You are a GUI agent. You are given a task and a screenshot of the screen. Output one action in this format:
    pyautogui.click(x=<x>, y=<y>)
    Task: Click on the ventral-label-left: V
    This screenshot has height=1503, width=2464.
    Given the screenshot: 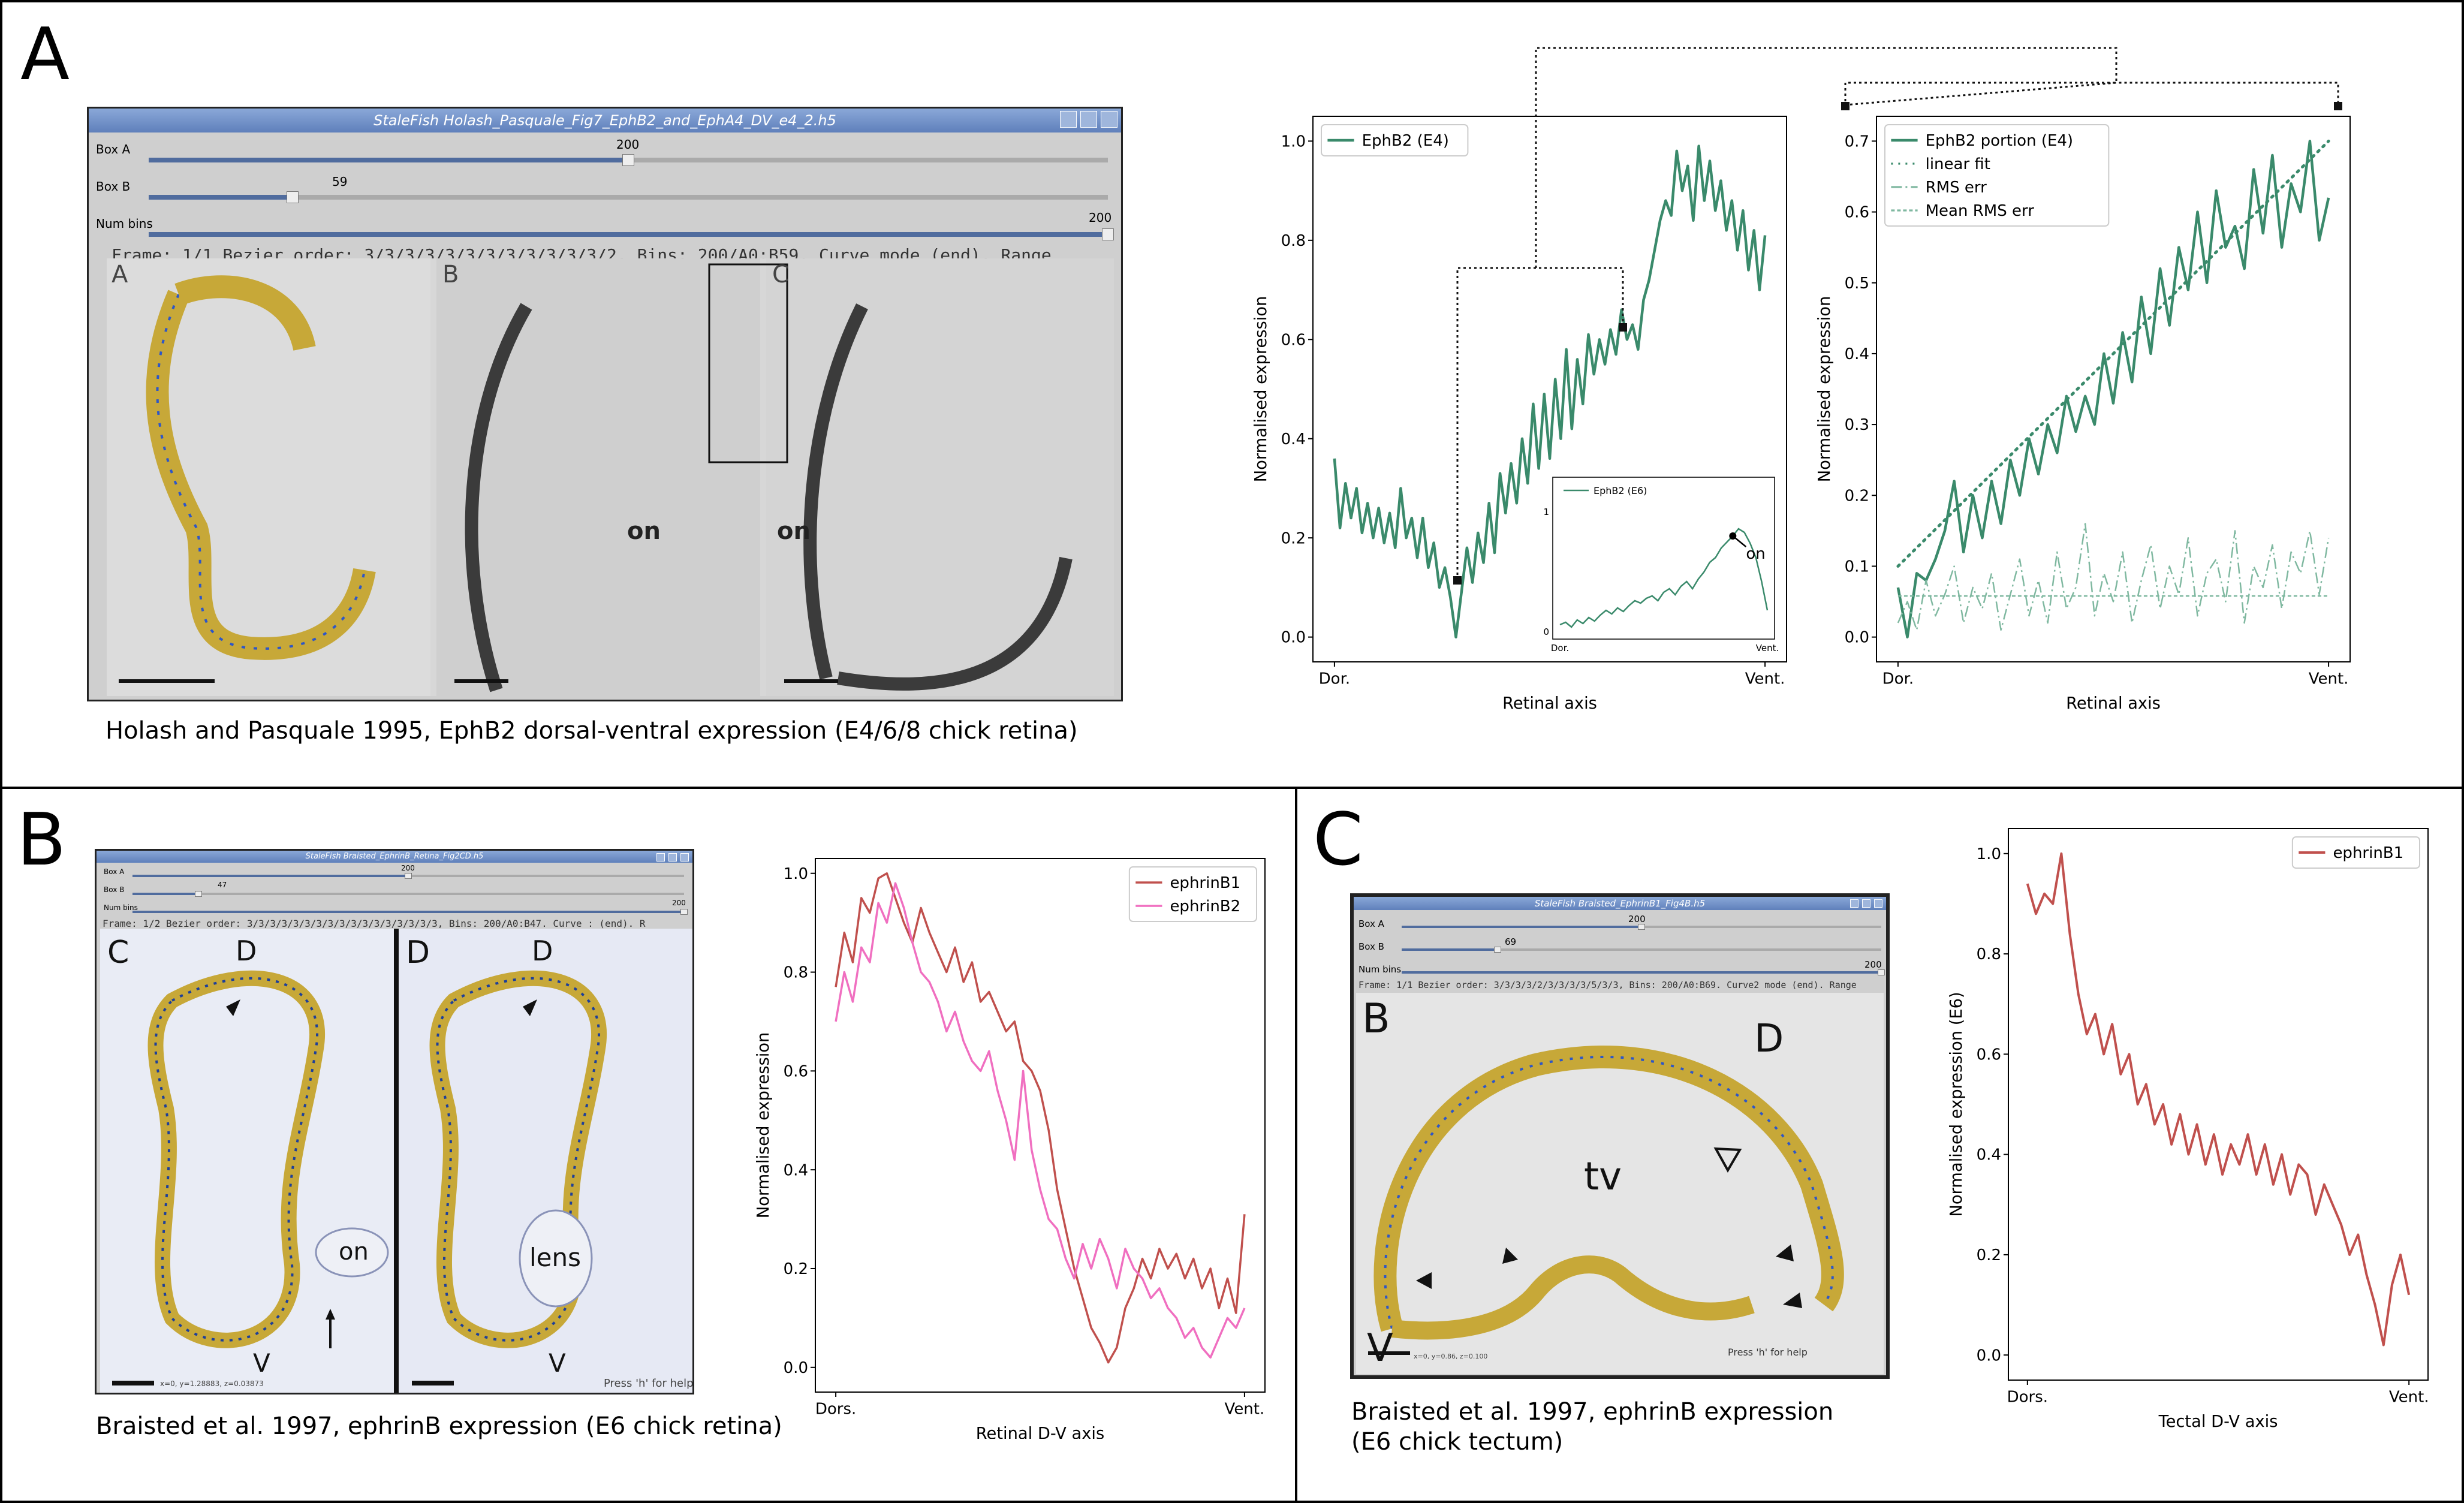 What is the action you would take?
    pyautogui.click(x=261, y=1363)
    